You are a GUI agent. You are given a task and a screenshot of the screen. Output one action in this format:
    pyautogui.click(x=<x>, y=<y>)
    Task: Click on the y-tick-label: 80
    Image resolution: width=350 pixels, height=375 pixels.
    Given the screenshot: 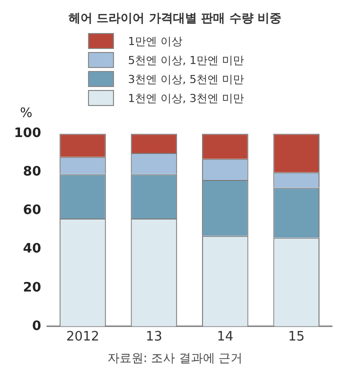 What is the action you would take?
    pyautogui.click(x=32, y=172)
    